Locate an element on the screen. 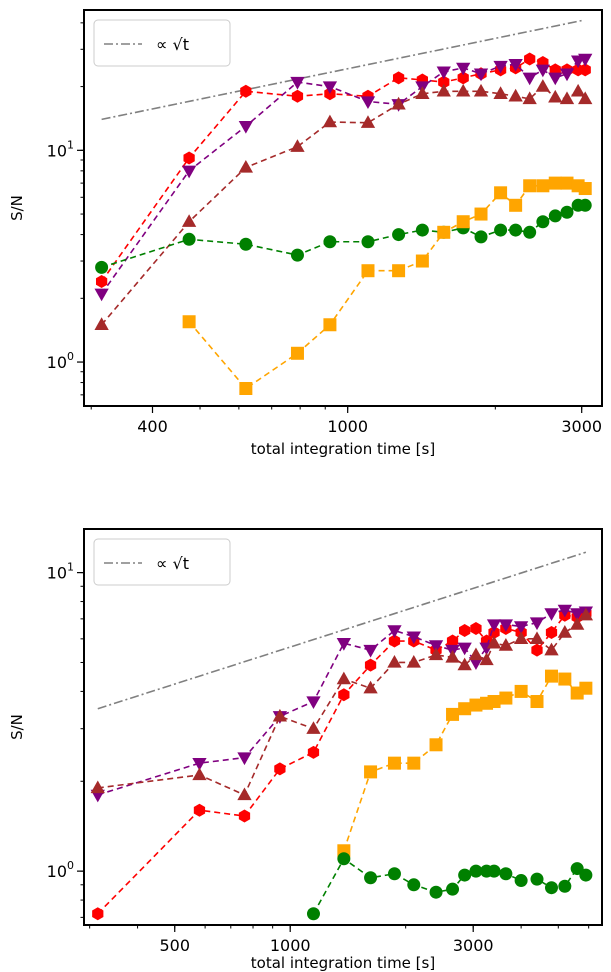 The height and width of the screenshot is (972, 611). series-square is located at coordinates (465, 763).